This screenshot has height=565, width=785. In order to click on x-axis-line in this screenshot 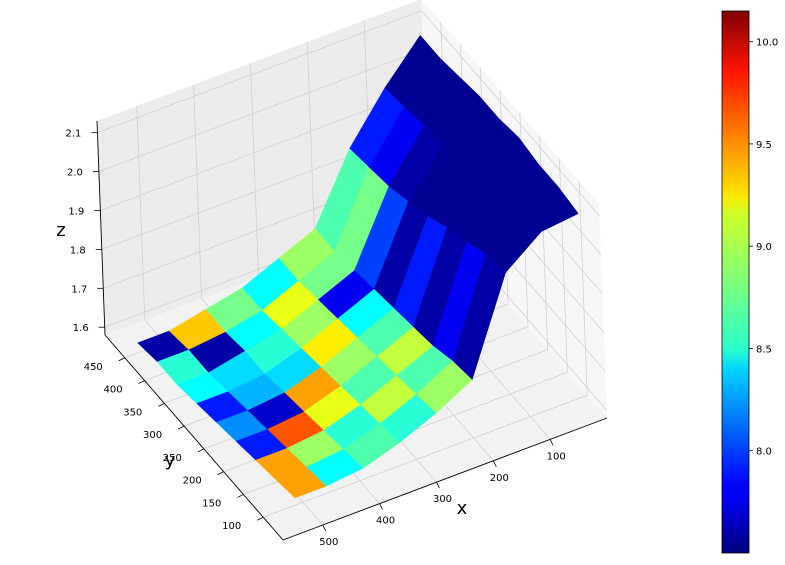, I will do `click(445, 479)`.